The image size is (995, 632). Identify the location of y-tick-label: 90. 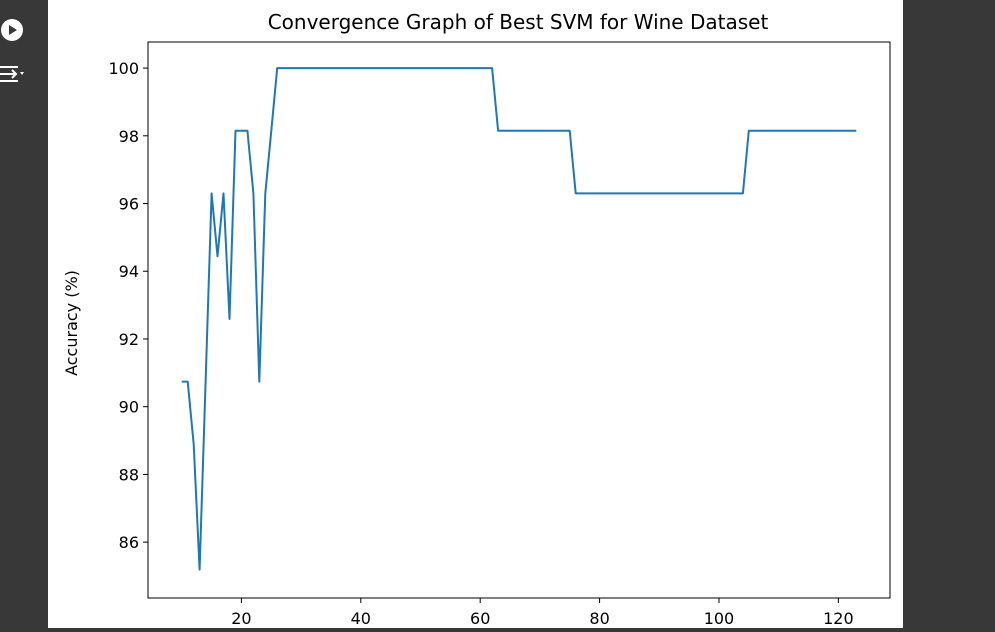
(129, 407).